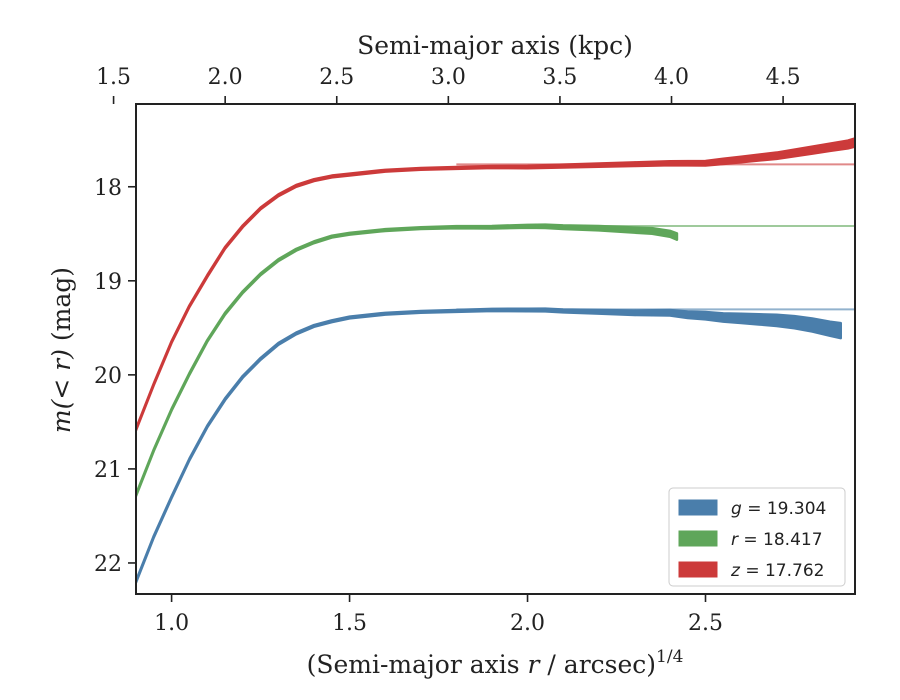 The image size is (900, 700). I want to click on legend: g = 19.304 r = 18.417 z = 17.762, so click(757, 537).